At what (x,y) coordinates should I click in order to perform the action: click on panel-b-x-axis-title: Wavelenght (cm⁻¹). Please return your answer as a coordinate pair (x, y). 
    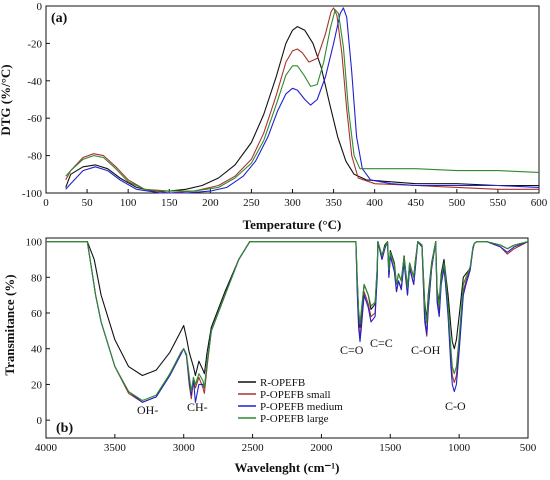
    Looking at the image, I should click on (287, 467).